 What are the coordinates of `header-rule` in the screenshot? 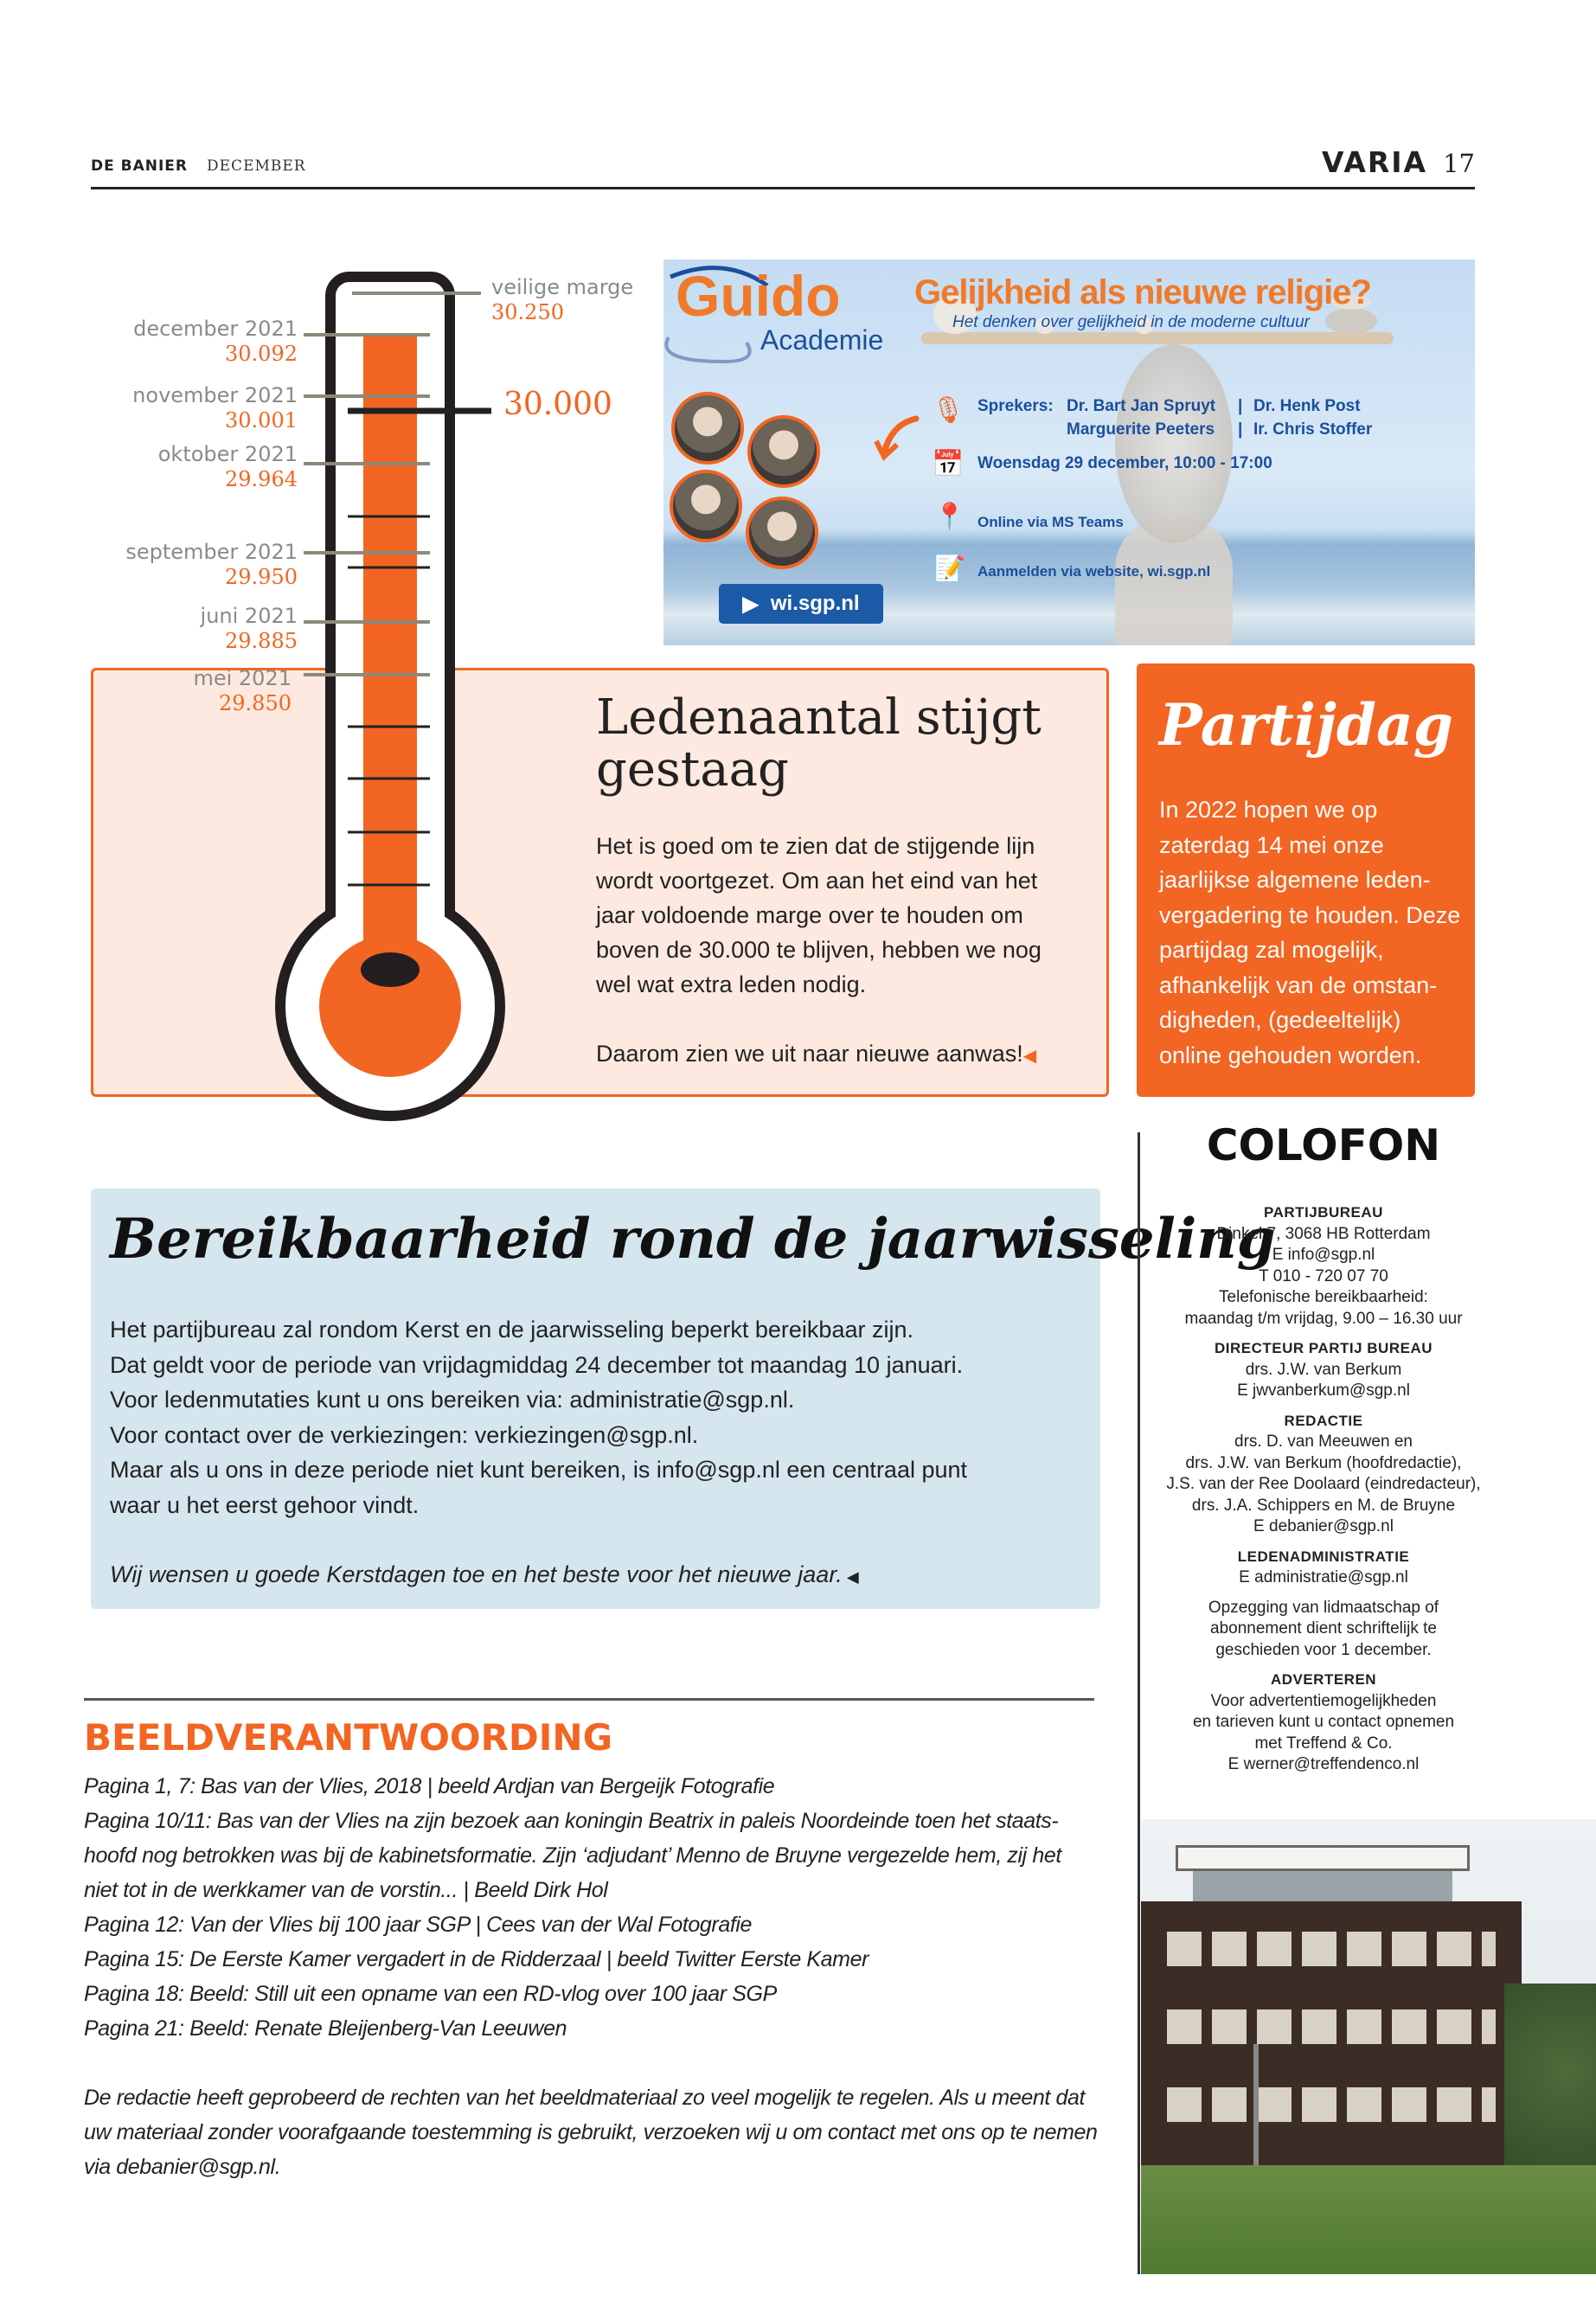 It's located at (783, 188).